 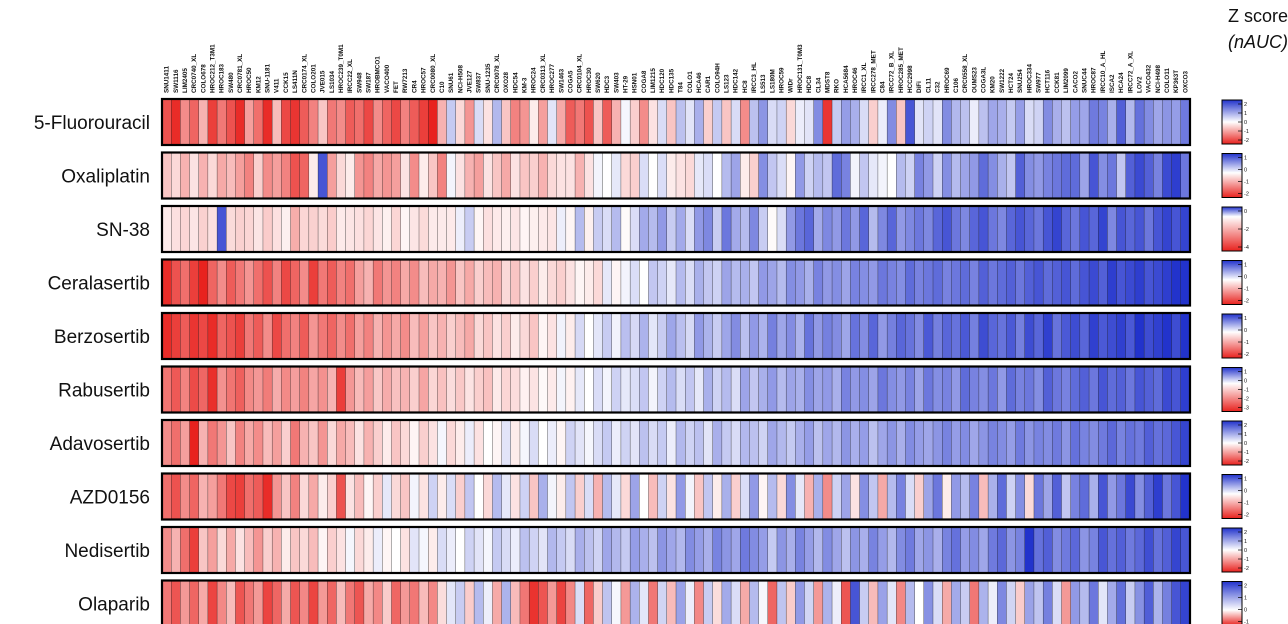 What do you see at coordinates (938, 87) in the screenshot?
I see `column-label: C32` at bounding box center [938, 87].